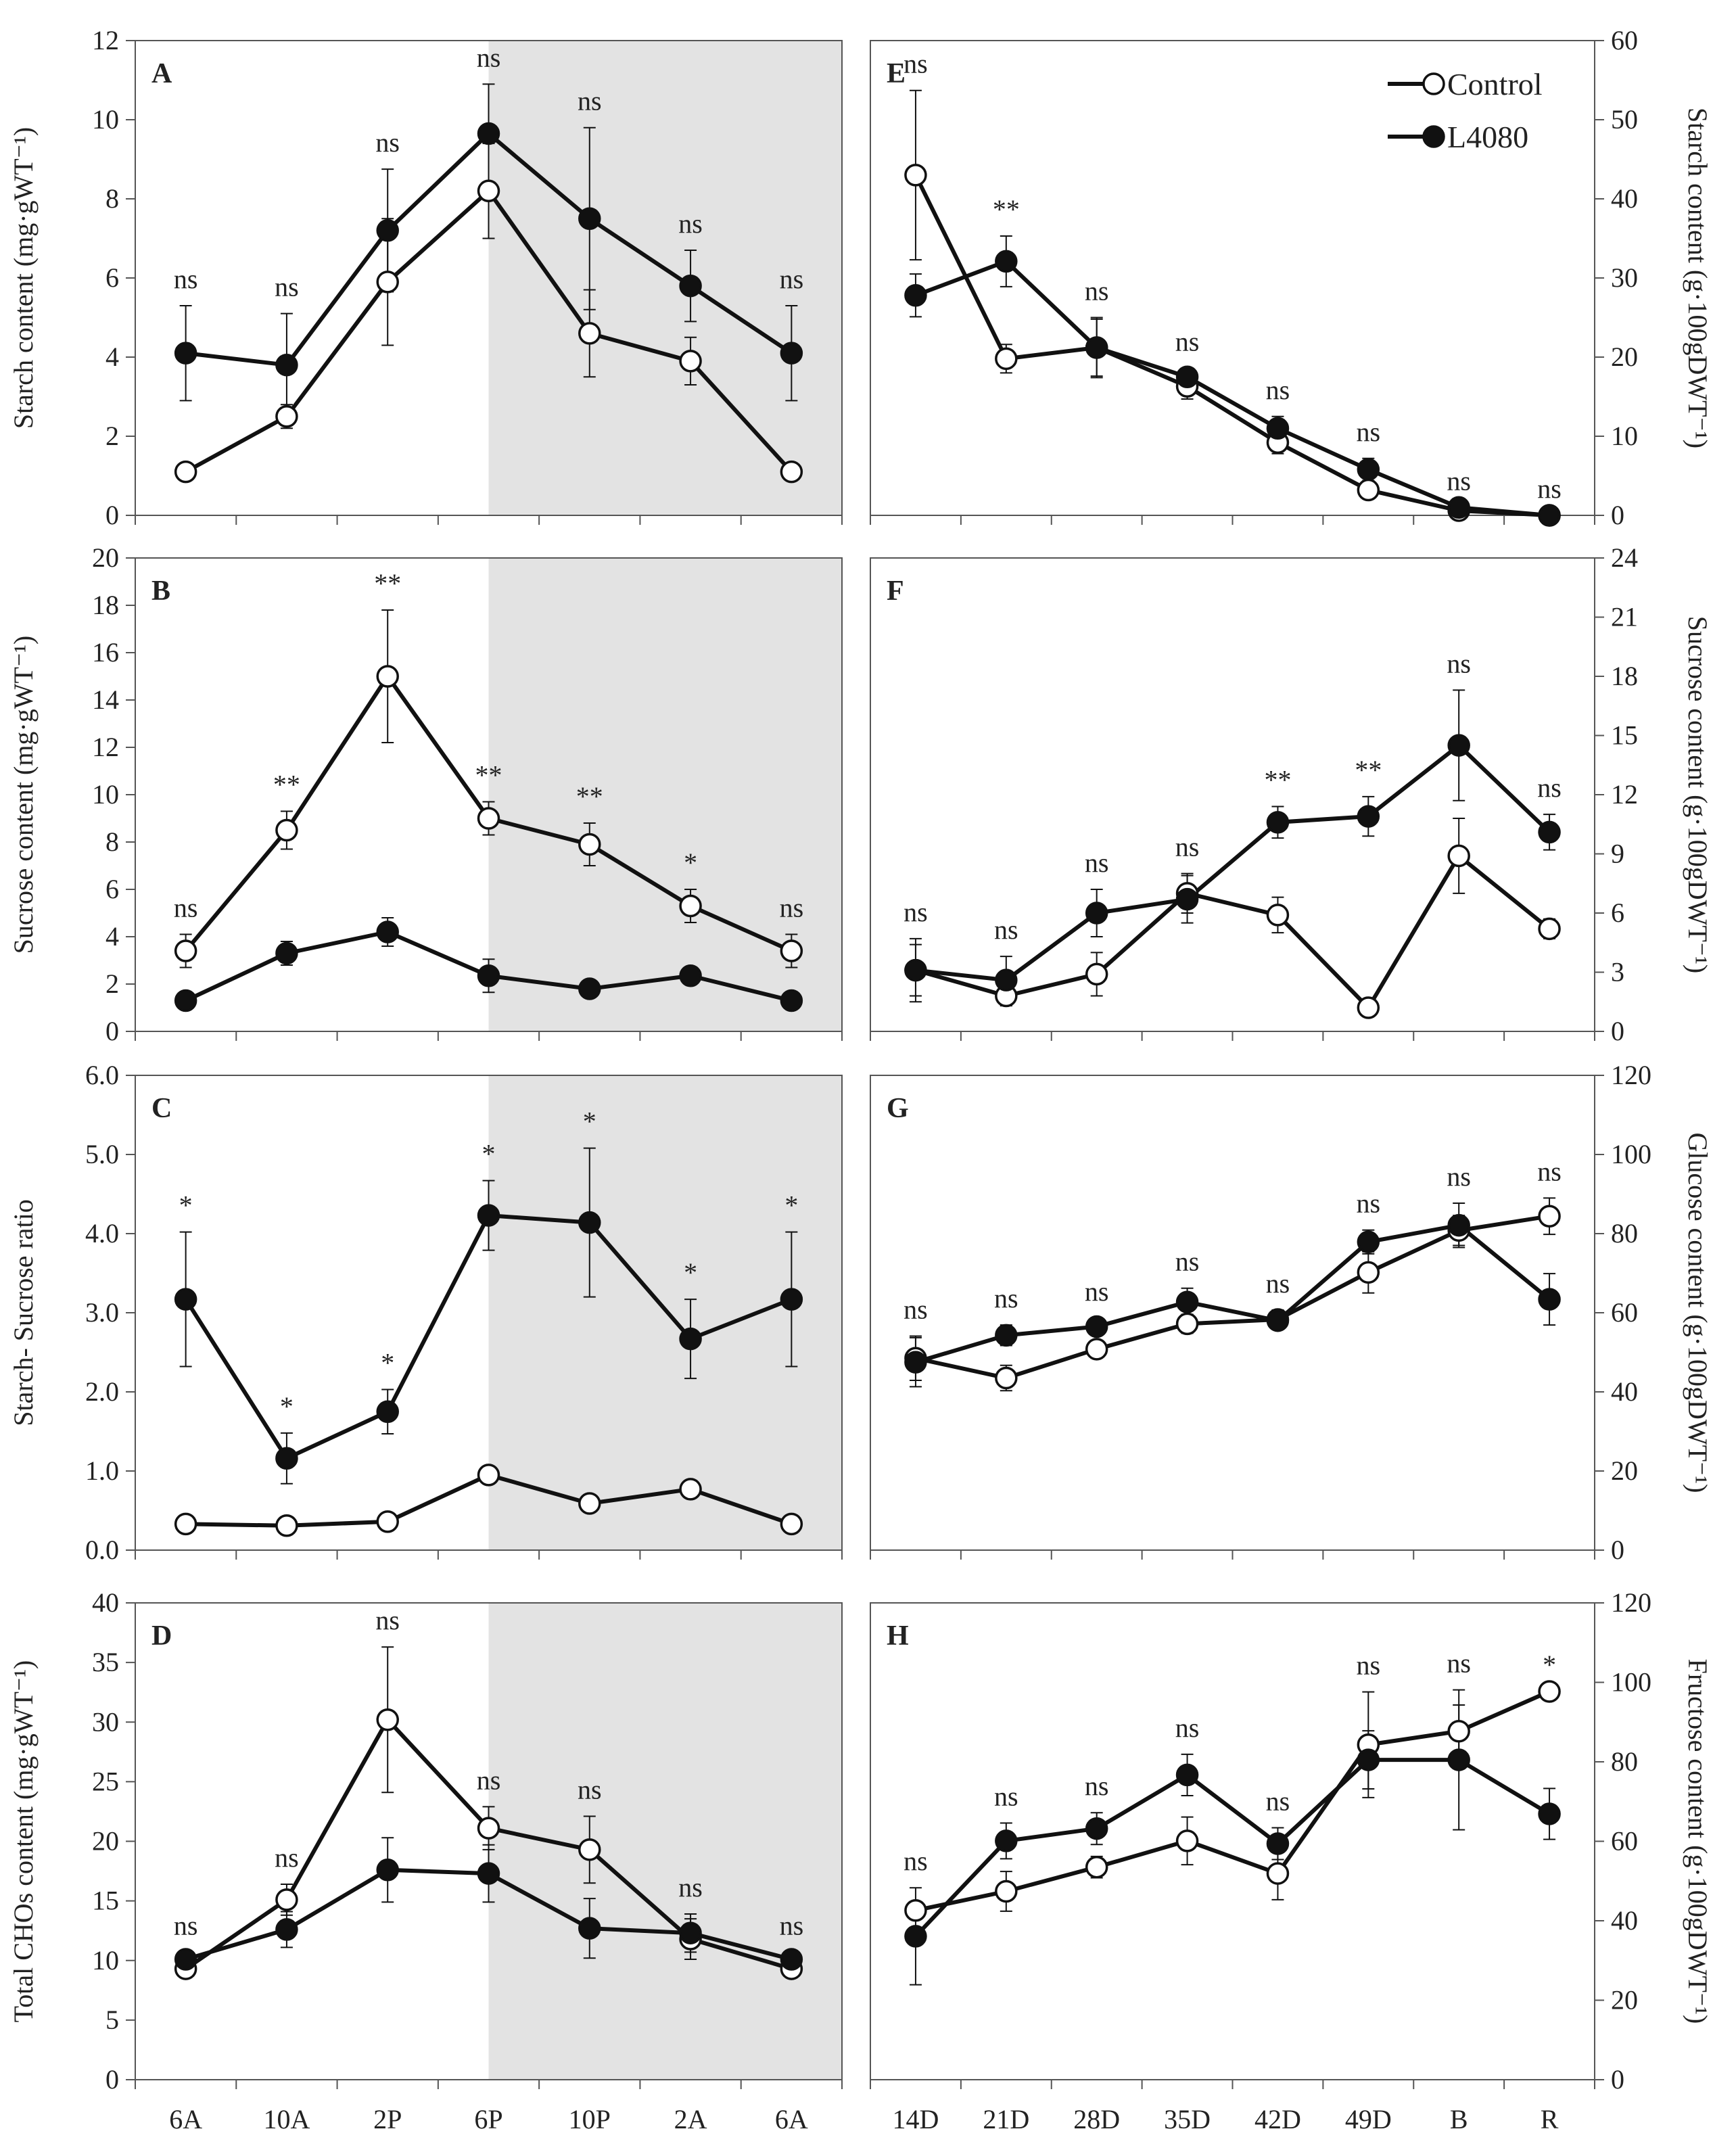 The image size is (1736, 2148). What do you see at coordinates (1624, 119) in the screenshot?
I see `y-tick-label: 50` at bounding box center [1624, 119].